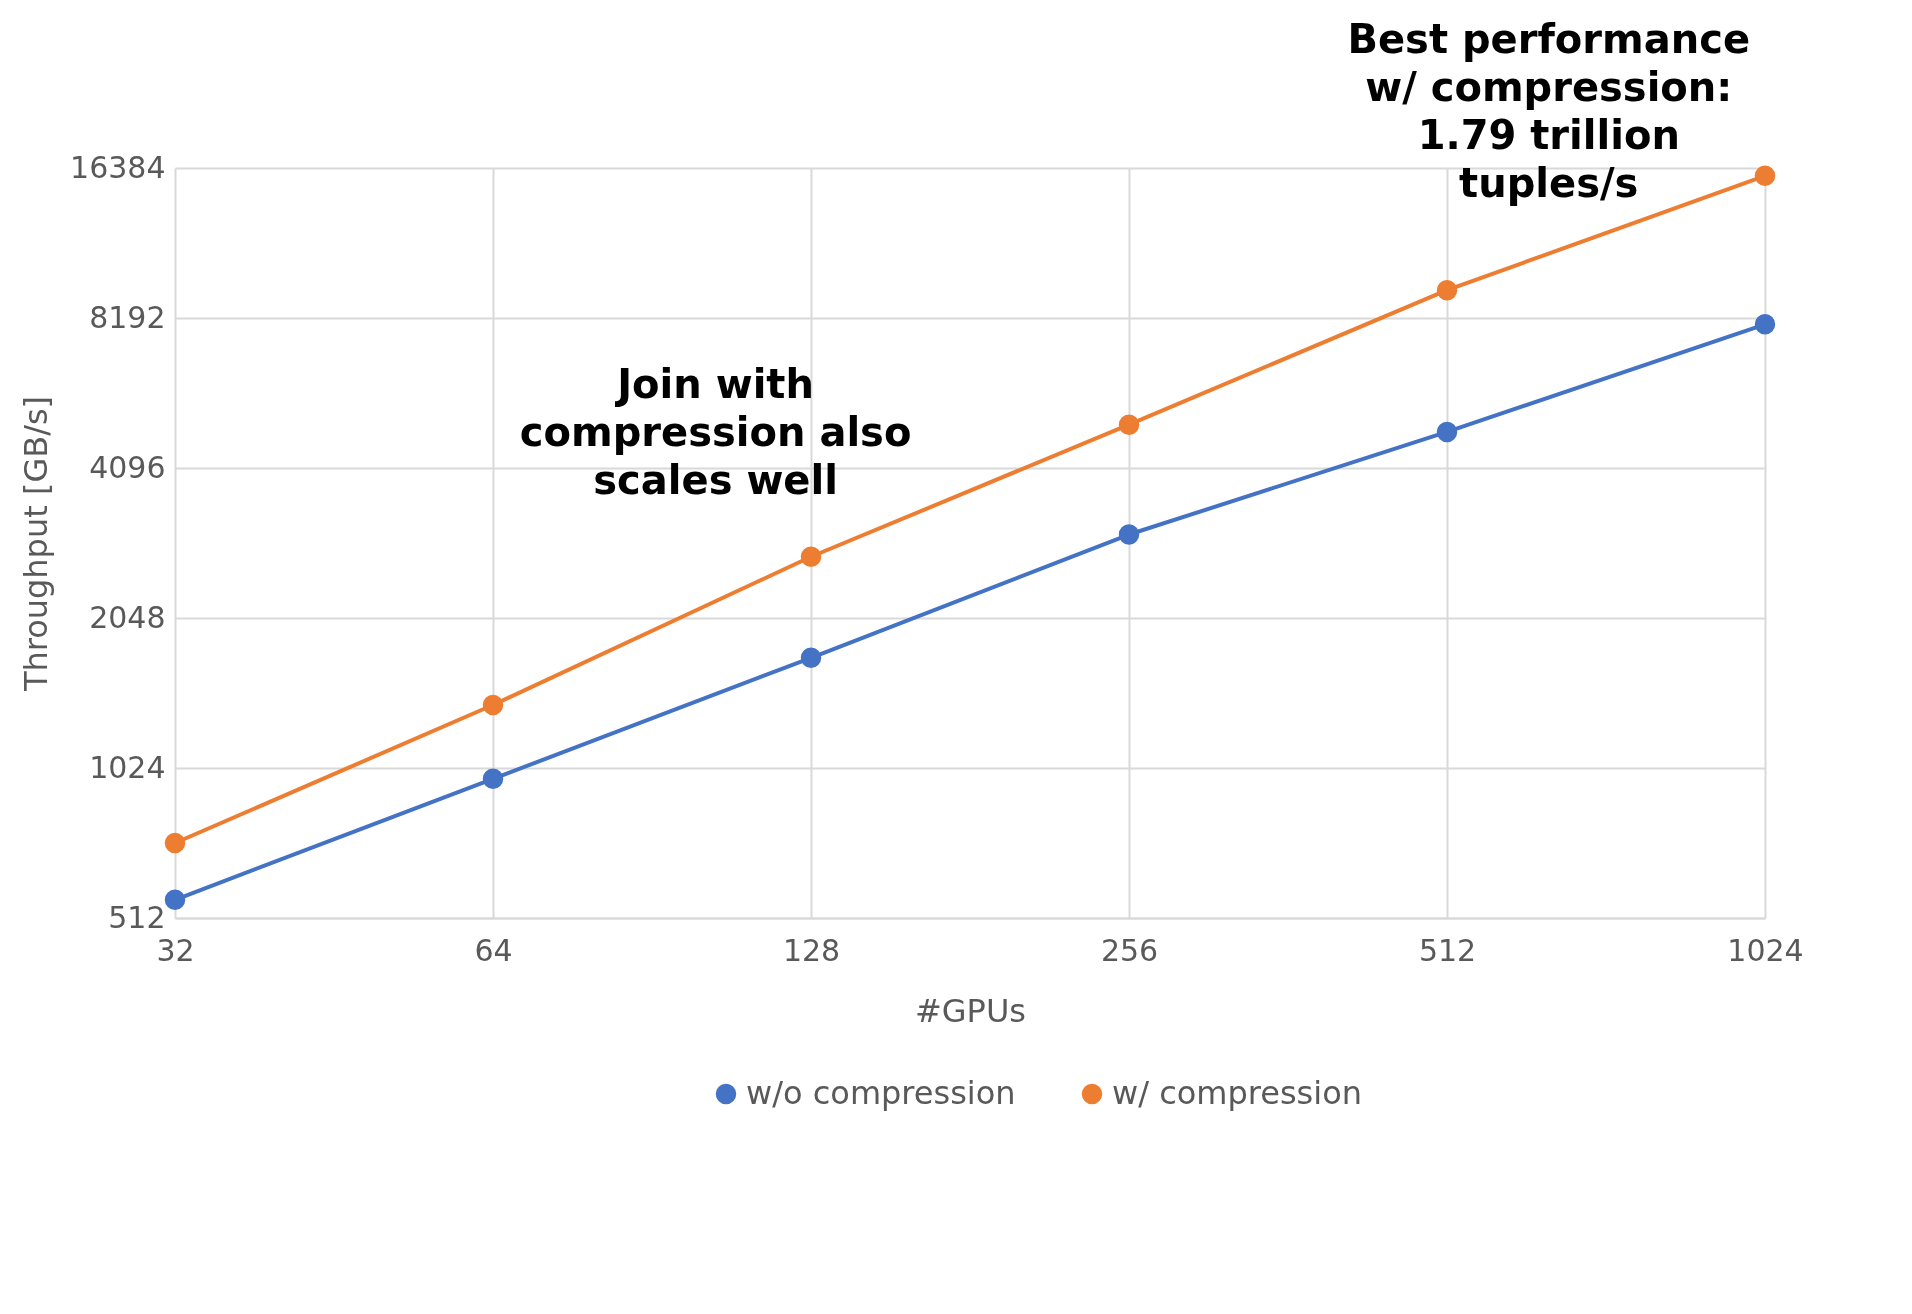  What do you see at coordinates (1129, 950) in the screenshot?
I see `x-tick-label: 256` at bounding box center [1129, 950].